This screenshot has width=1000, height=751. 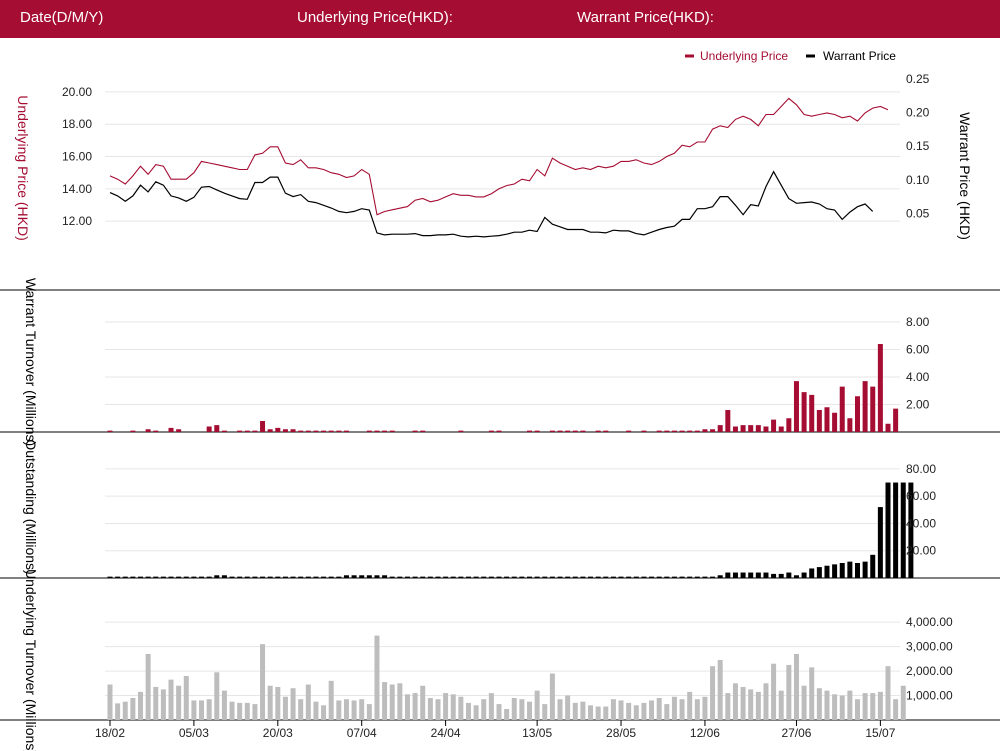 What do you see at coordinates (965, 176) in the screenshot?
I see `y-right-axis-title: Warrant Price (HKD)` at bounding box center [965, 176].